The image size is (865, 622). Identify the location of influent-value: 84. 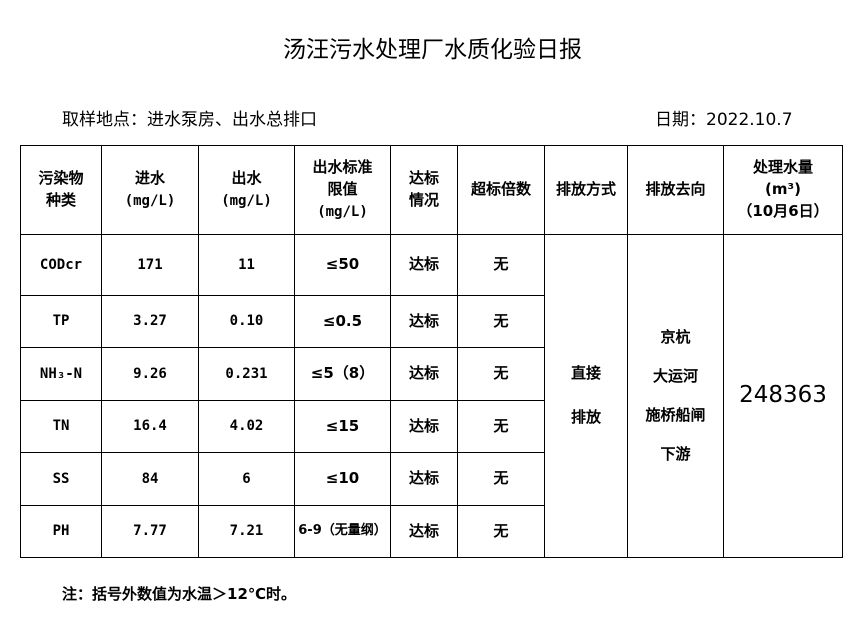
(150, 479).